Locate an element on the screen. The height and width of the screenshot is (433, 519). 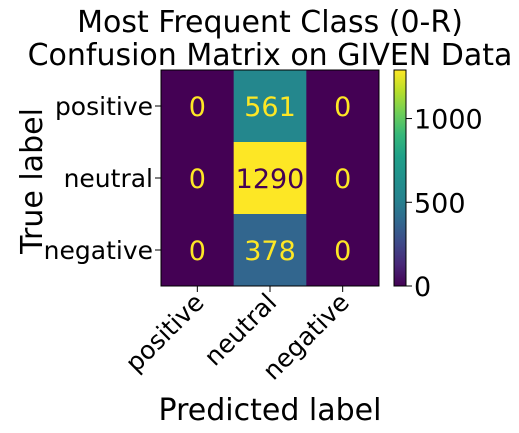
y-axis-label: True label is located at coordinates (32, 181).